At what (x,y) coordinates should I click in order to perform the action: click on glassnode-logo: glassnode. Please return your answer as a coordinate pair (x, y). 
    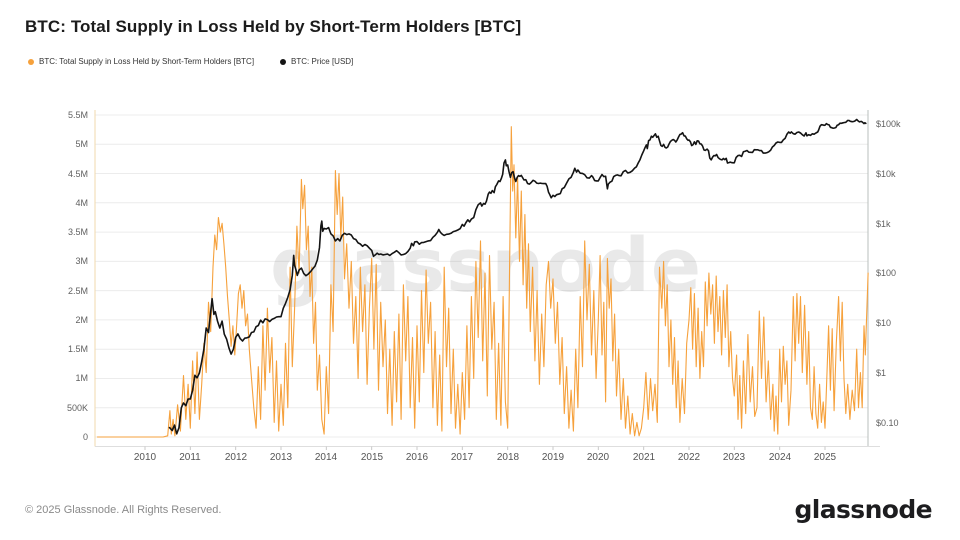
    Looking at the image, I should click on (863, 509).